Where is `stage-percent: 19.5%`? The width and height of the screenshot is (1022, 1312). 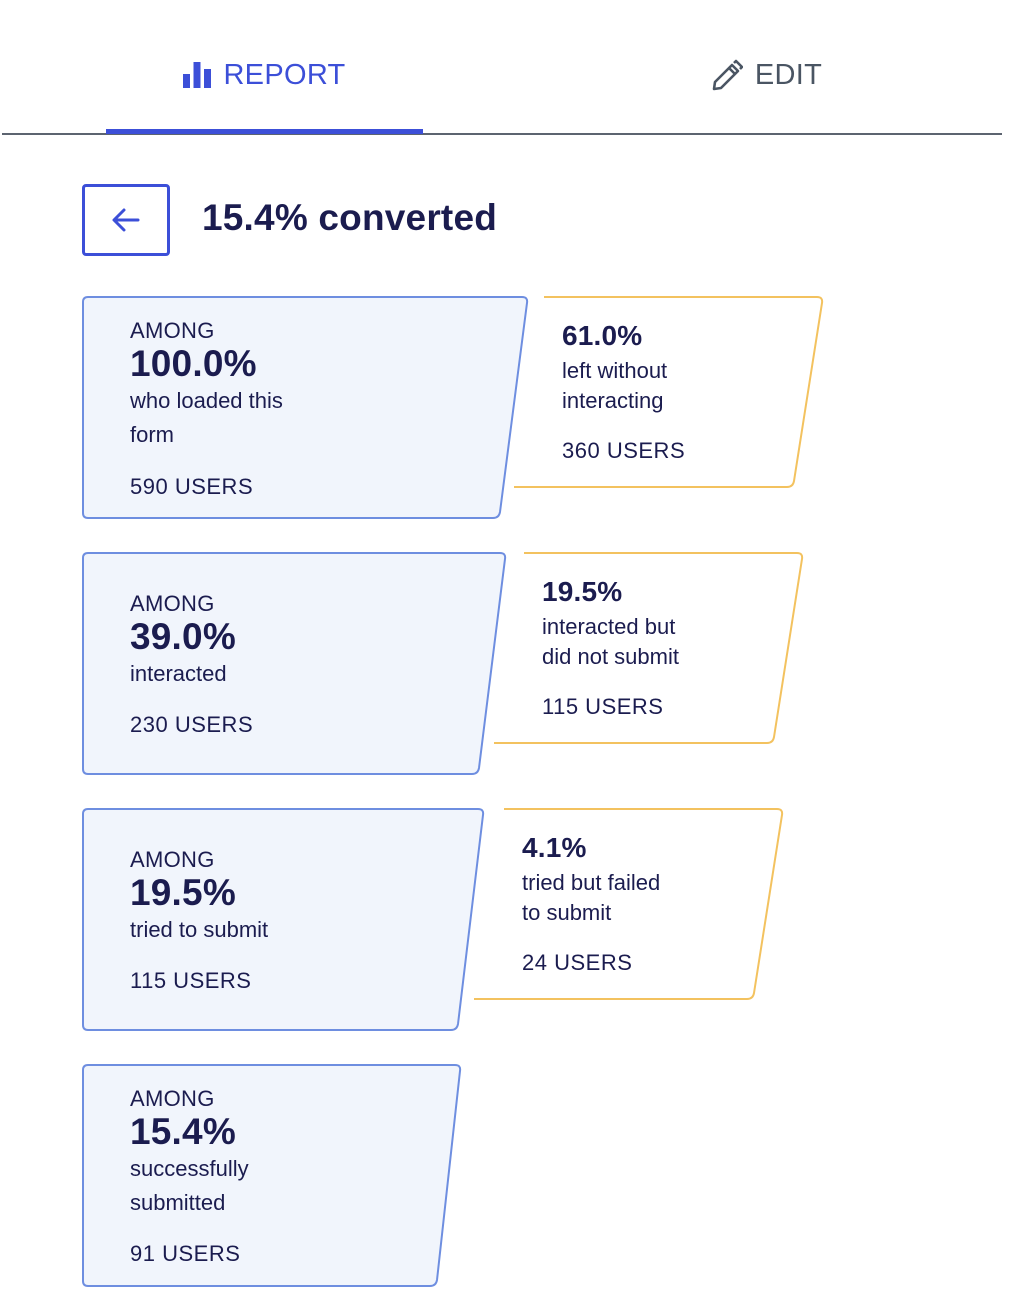 stage-percent: 19.5% is located at coordinates (183, 892).